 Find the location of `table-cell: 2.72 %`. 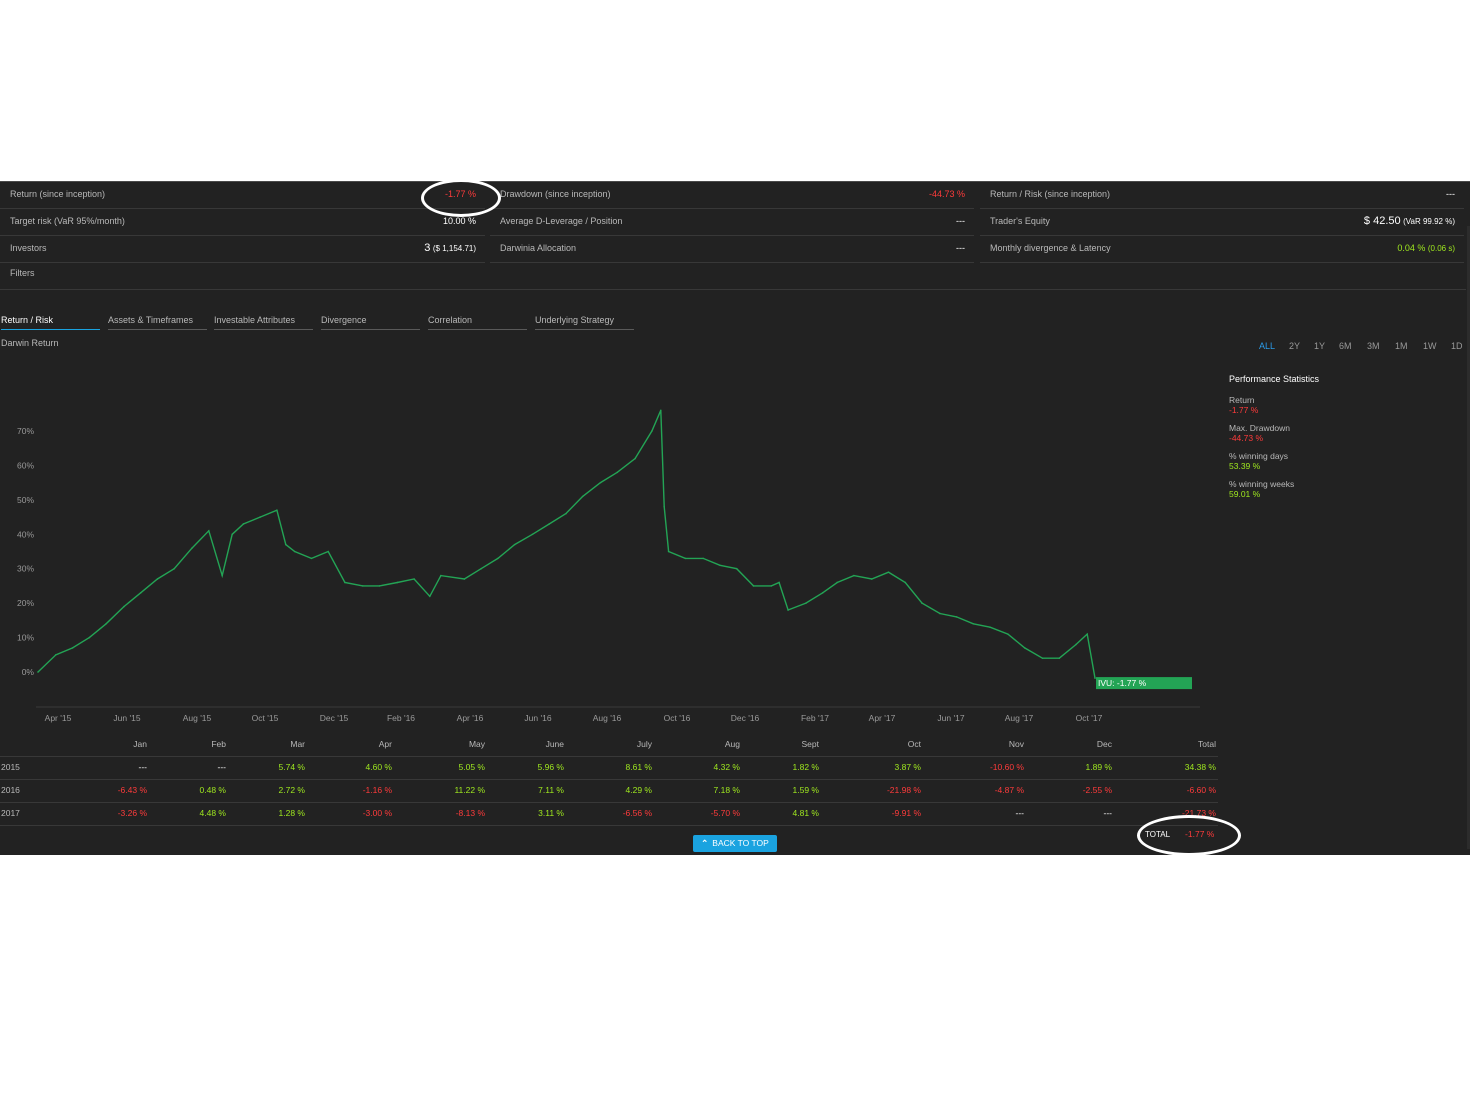

table-cell: 2.72 % is located at coordinates (291, 790).